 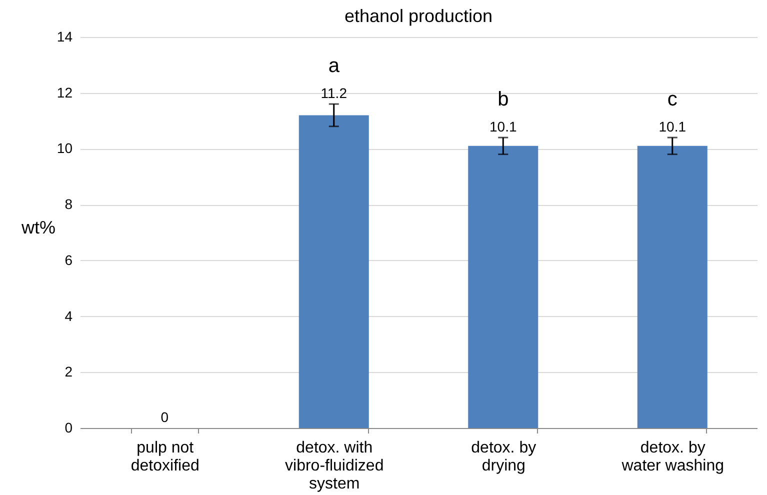 What do you see at coordinates (68, 316) in the screenshot?
I see `y-tick-label: 4` at bounding box center [68, 316].